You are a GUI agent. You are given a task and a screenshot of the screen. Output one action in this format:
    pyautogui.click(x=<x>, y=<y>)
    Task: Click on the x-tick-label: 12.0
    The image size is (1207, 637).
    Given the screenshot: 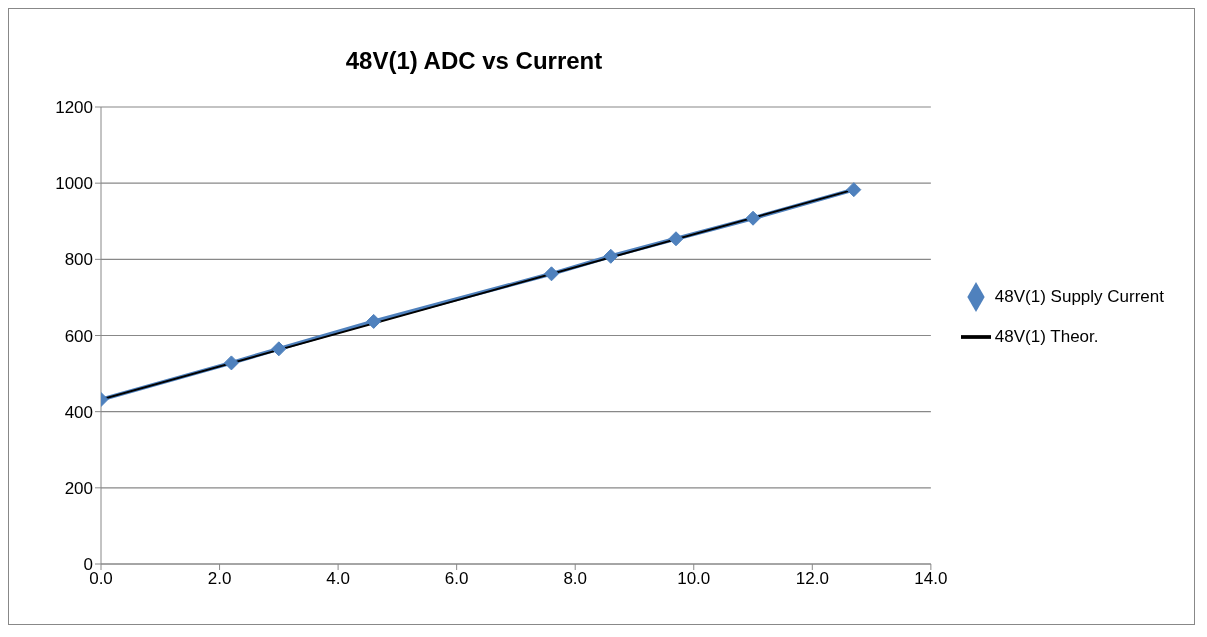 What is the action you would take?
    pyautogui.click(x=812, y=579)
    